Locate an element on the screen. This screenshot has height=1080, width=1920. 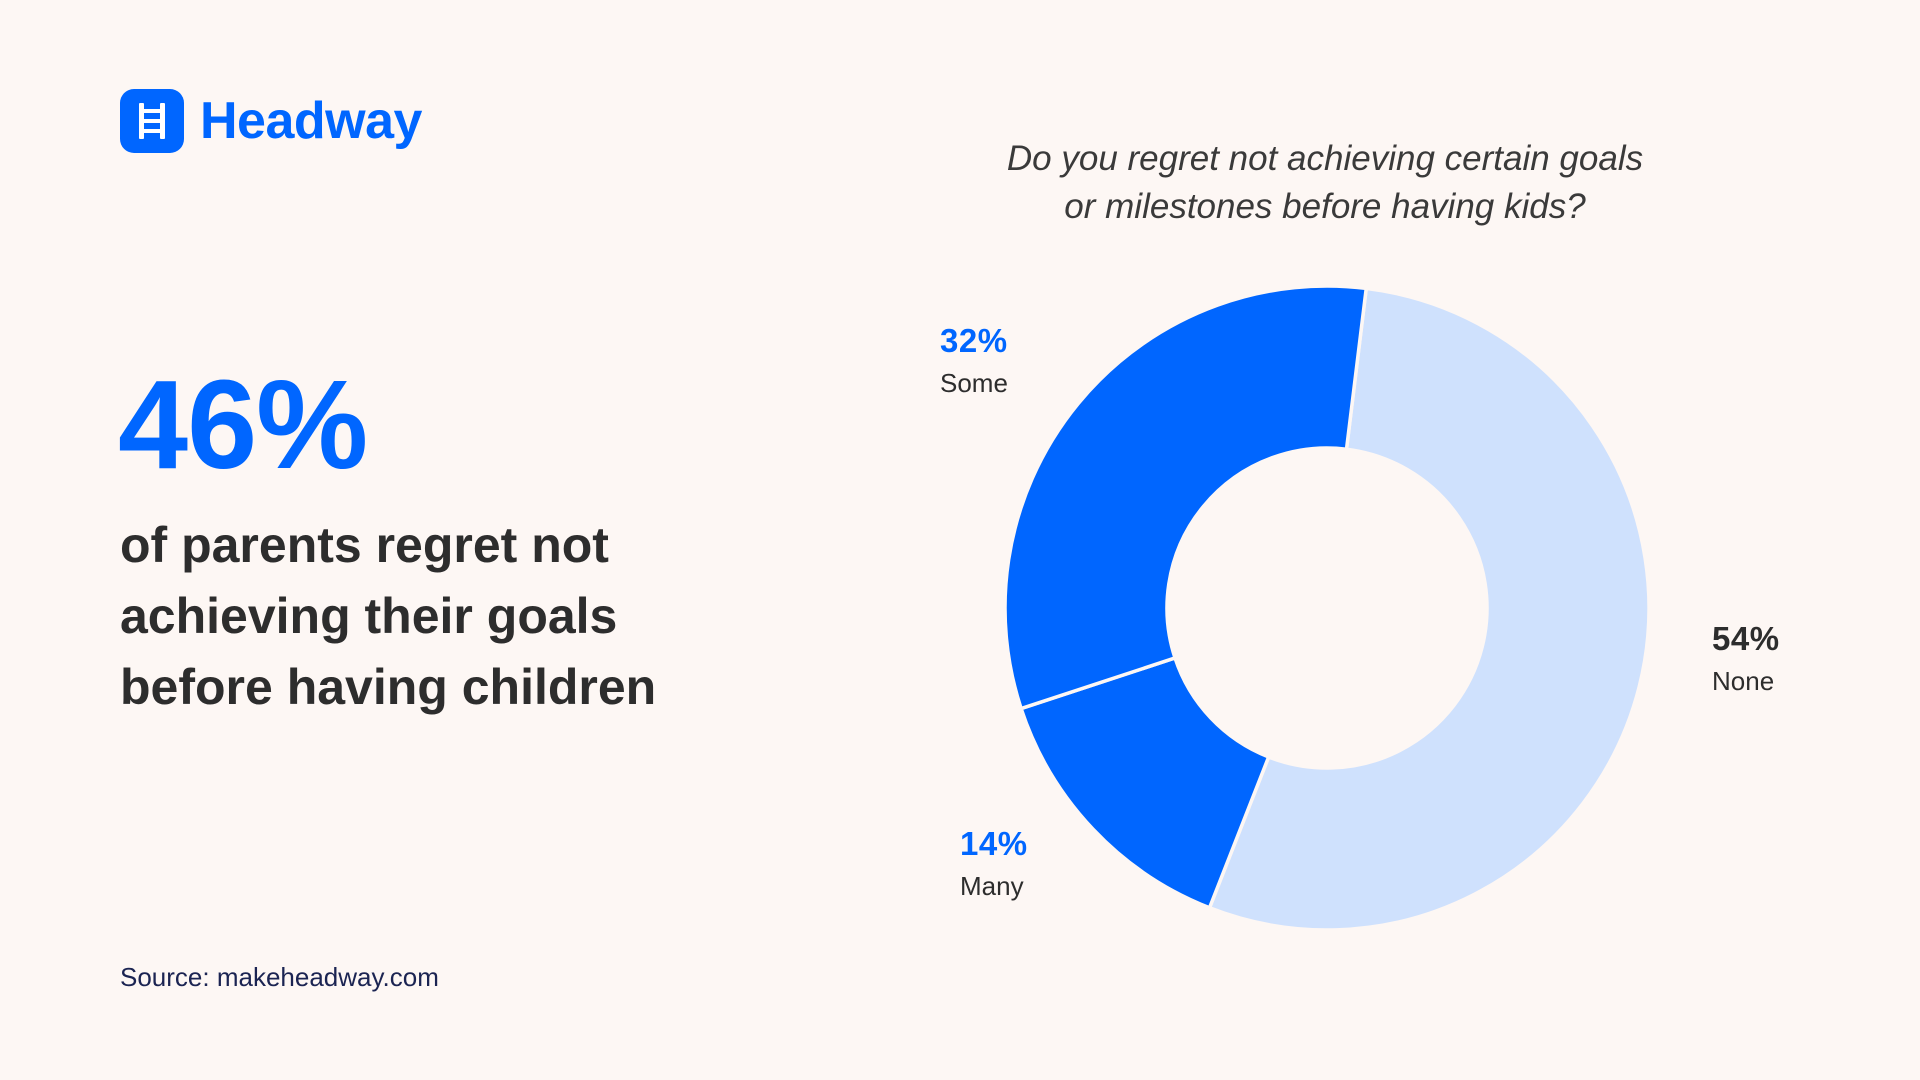
slice-category-label: Many is located at coordinates (992, 886).